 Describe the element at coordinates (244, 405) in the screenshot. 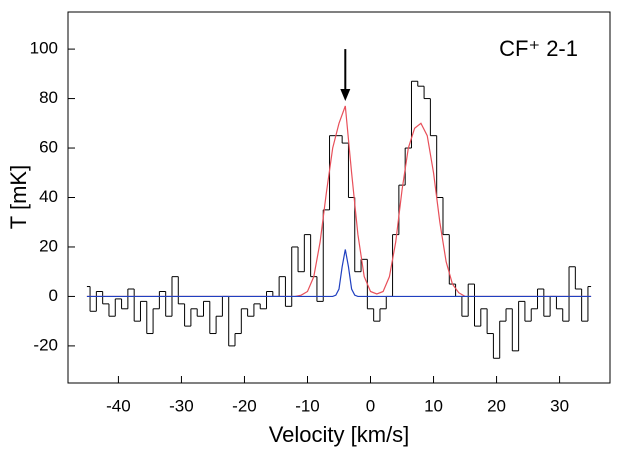

I see `x-tick-label: -20` at that location.